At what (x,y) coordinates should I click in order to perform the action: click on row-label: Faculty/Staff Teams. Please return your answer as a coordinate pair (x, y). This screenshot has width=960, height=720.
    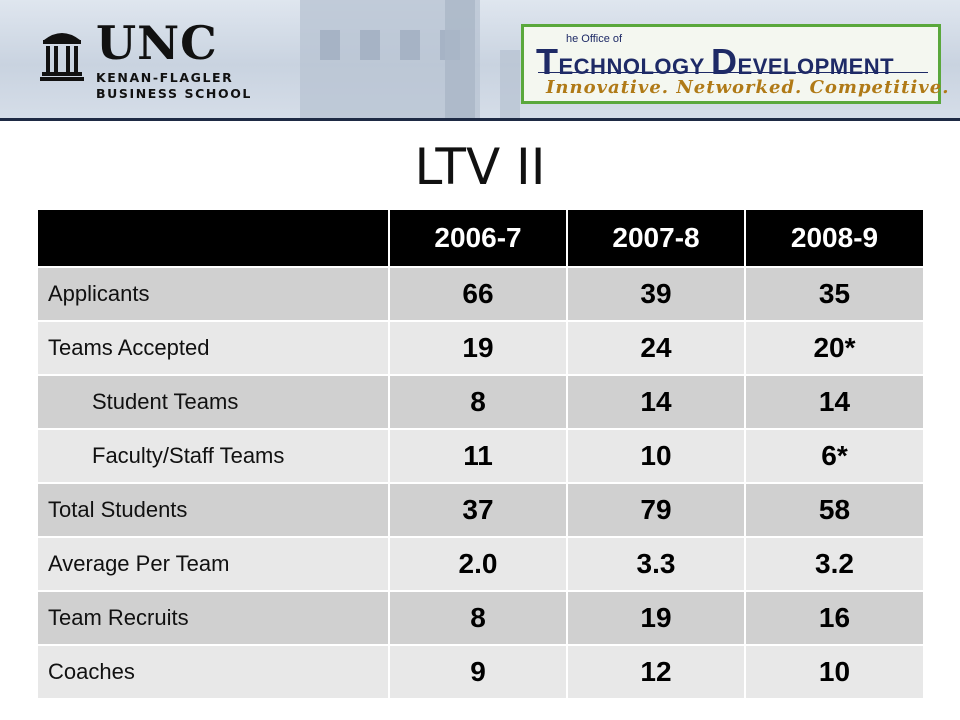
    Looking at the image, I should click on (213, 456).